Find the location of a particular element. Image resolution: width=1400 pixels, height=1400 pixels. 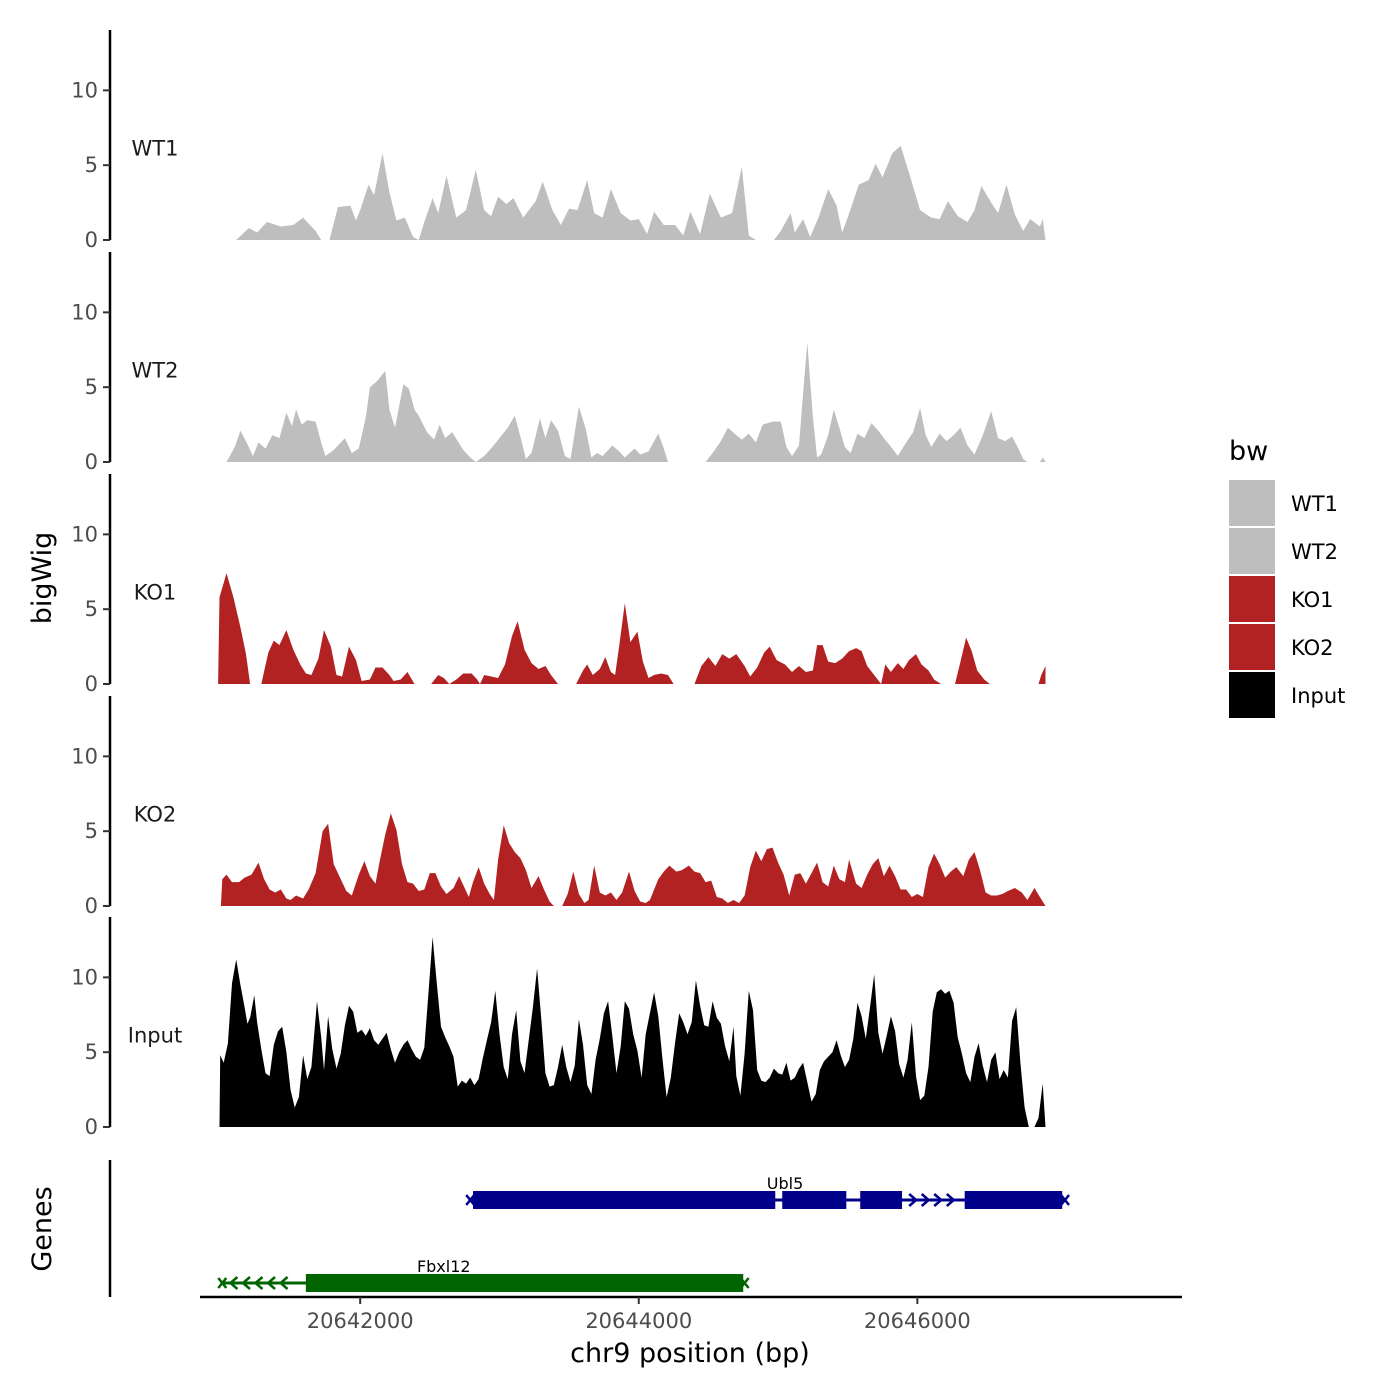

legend-item-ko1: KO1 is located at coordinates (1281, 599).